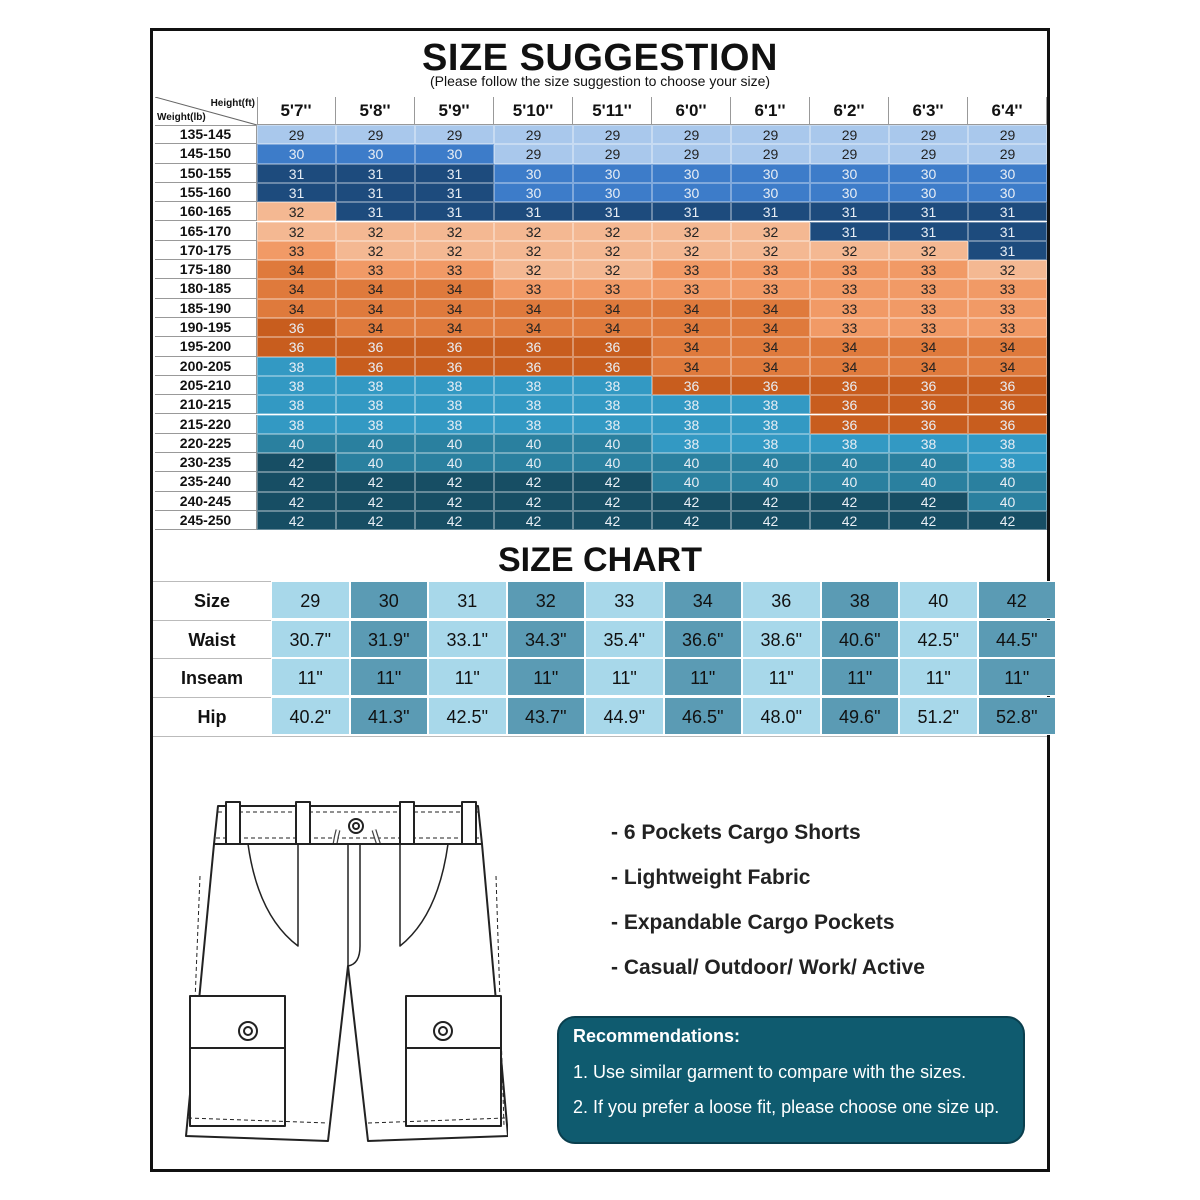 The width and height of the screenshot is (1200, 1200). I want to click on size-chart-cell-waist: 35.4", so click(624, 638).